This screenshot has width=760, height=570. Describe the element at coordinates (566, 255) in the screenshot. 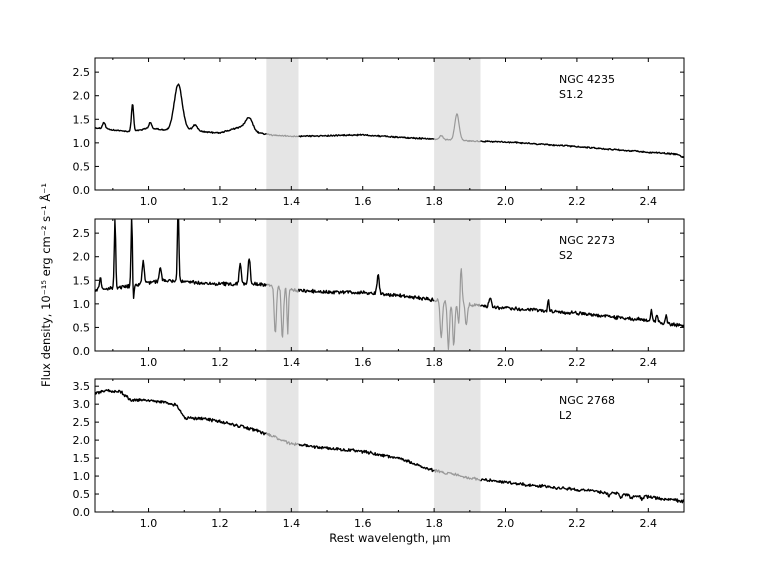

I see `object-class: S2` at that location.